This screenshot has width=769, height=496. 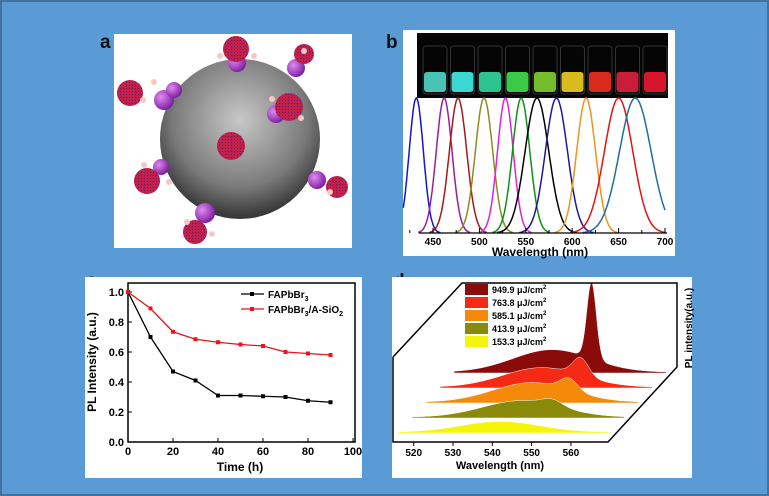 I want to click on chart-c-plot-frame, so click(x=241, y=362).